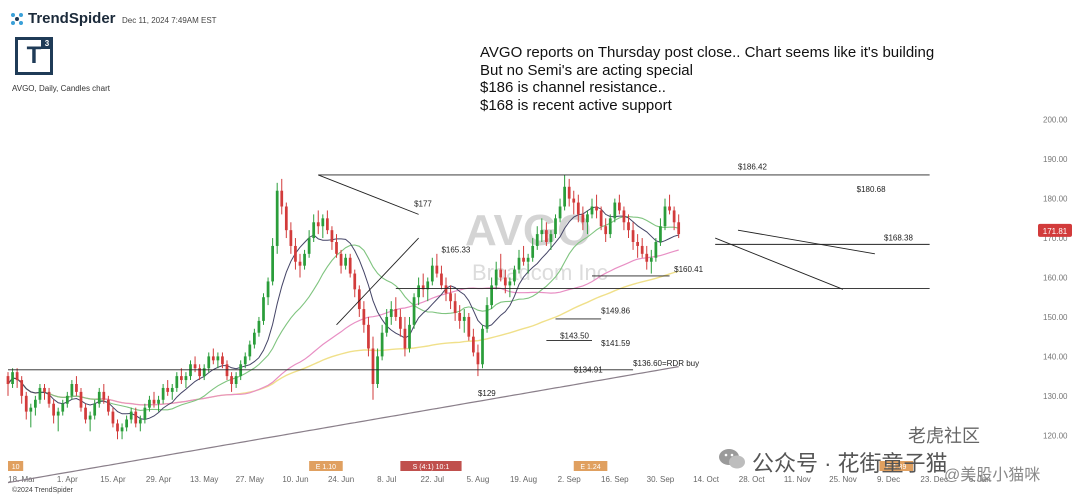 Image resolution: width=1080 pixels, height=500 pixels. Describe the element at coordinates (661, 479) in the screenshot. I see `x-tick-label: 30. Sep` at that location.